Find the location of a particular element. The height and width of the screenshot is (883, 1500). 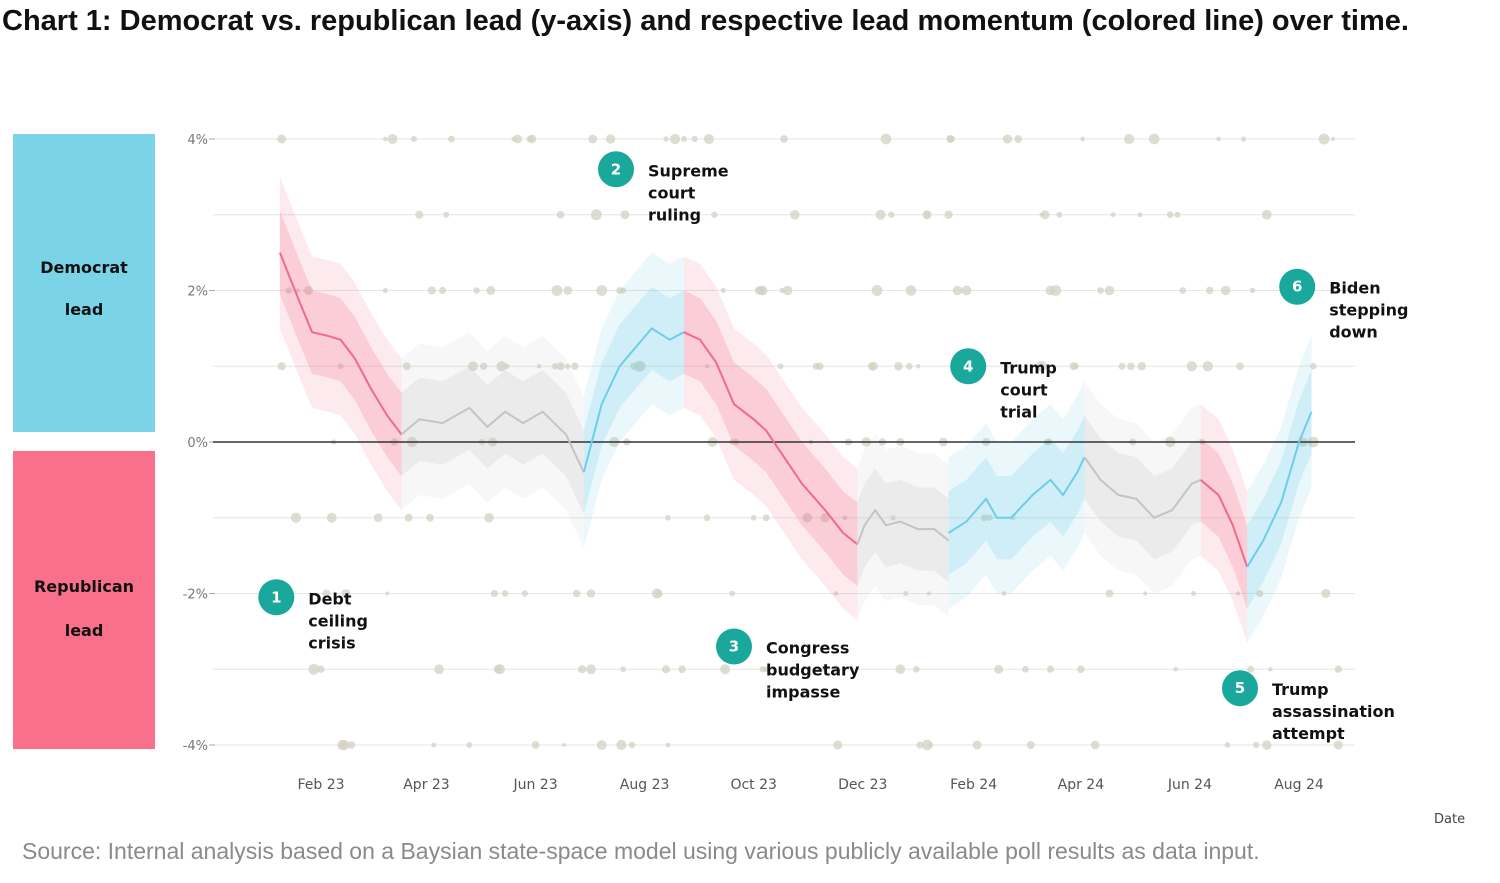

x-tick-label: Jun 24 is located at coordinates (1189, 785).